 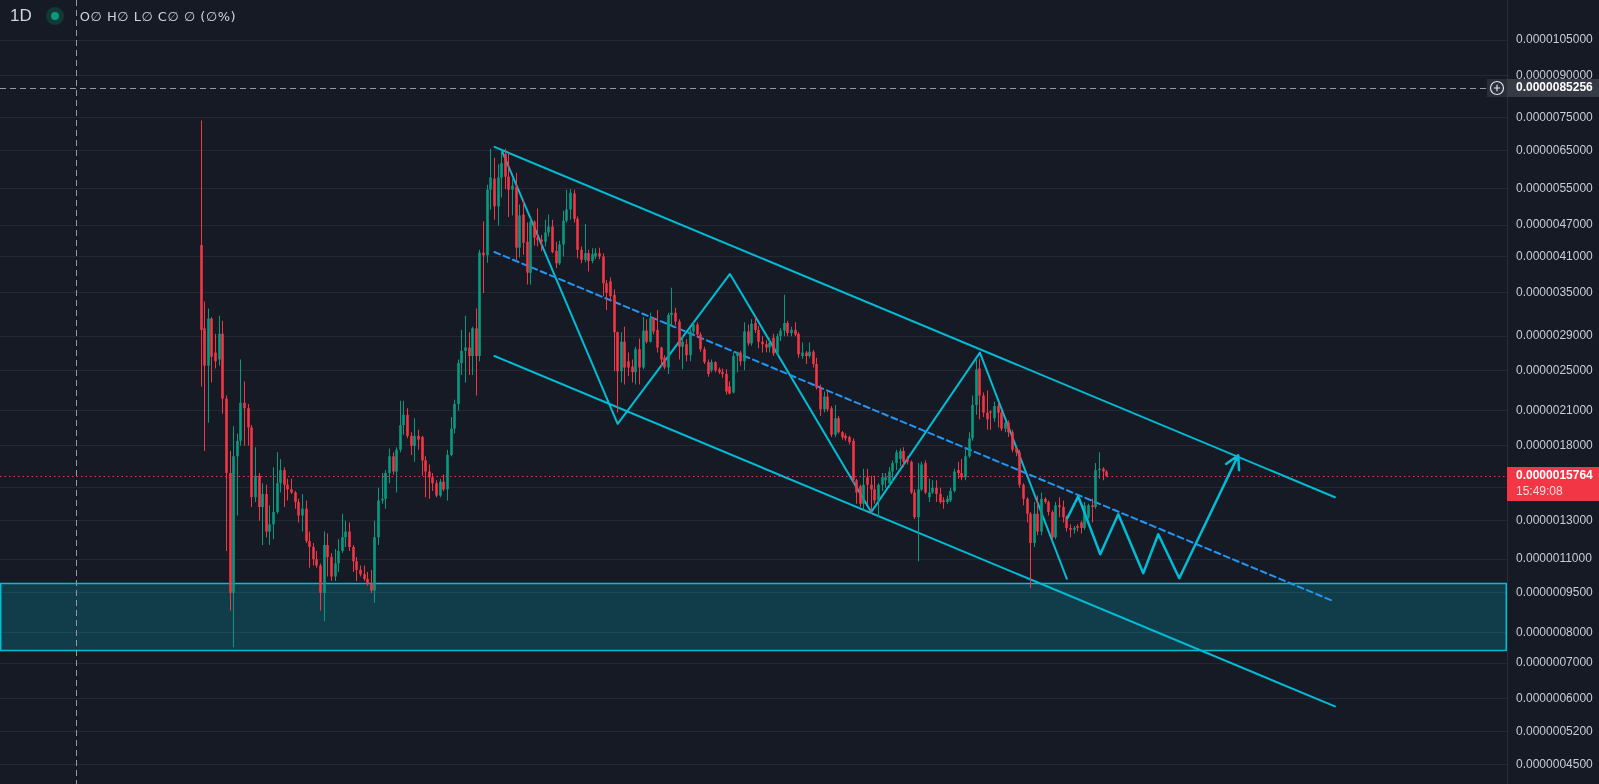 I want to click on y-tick-label: 0.0000013000, so click(x=1555, y=520).